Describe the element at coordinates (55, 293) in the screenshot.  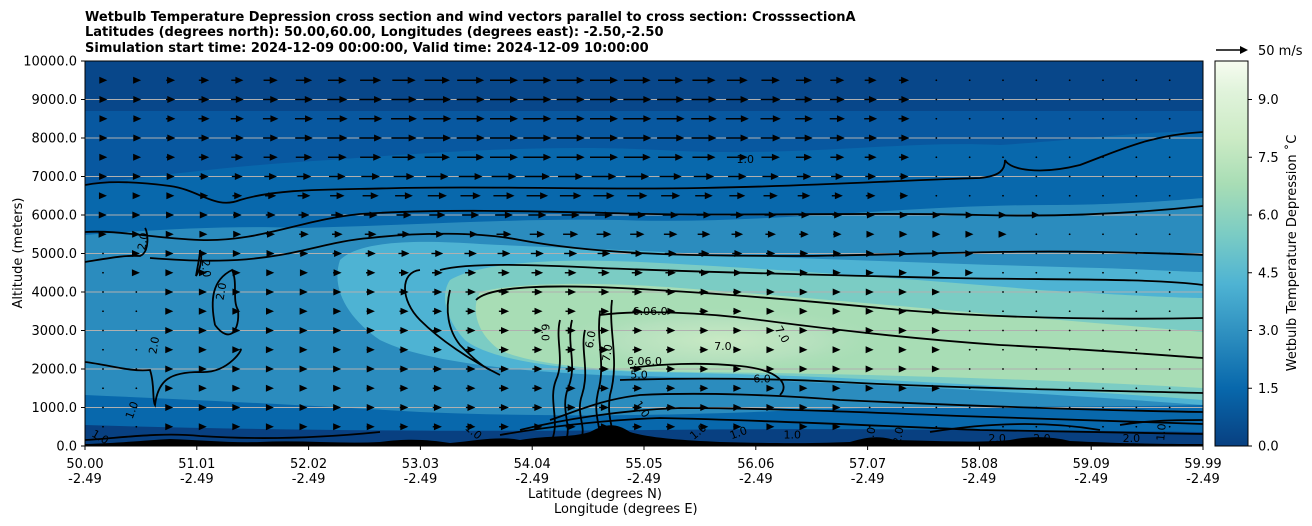
I see `y-tick-label: 4000.0` at that location.